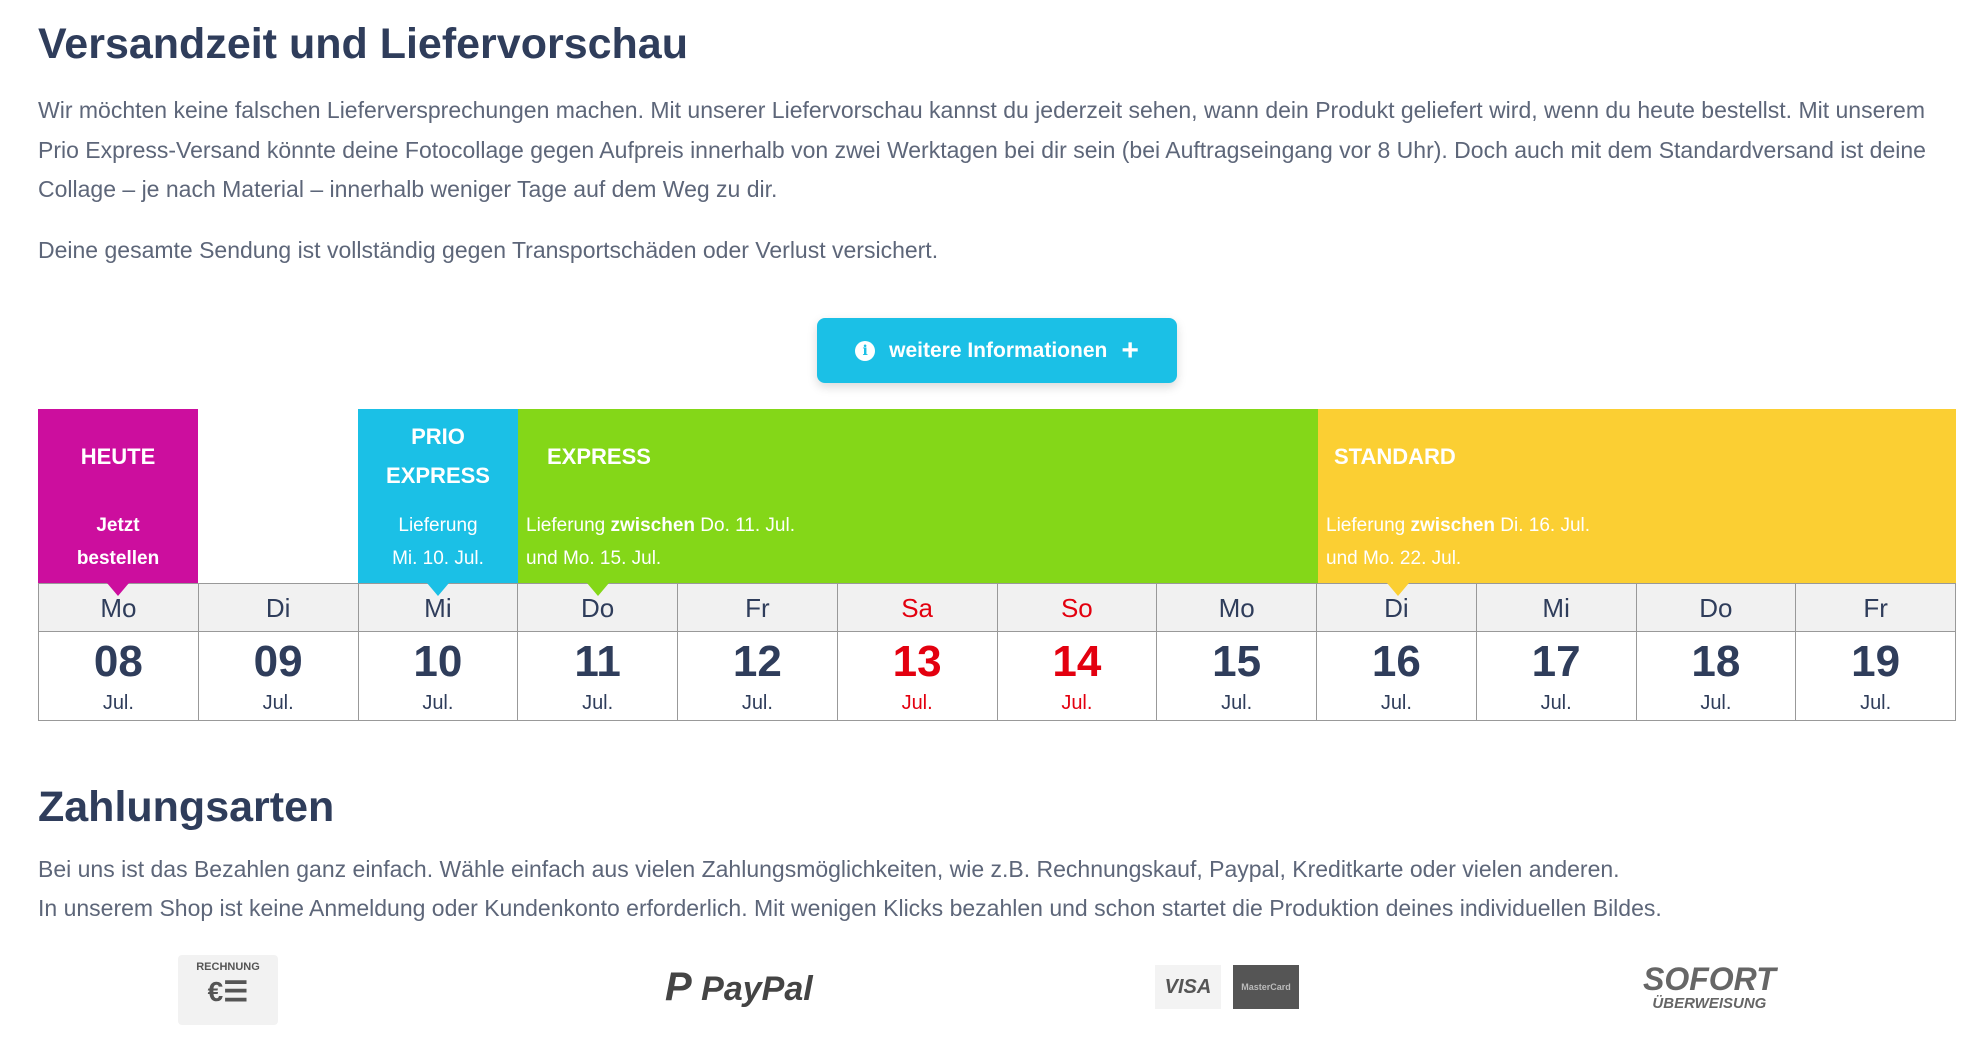  I want to click on day-number: 12, so click(757, 661).